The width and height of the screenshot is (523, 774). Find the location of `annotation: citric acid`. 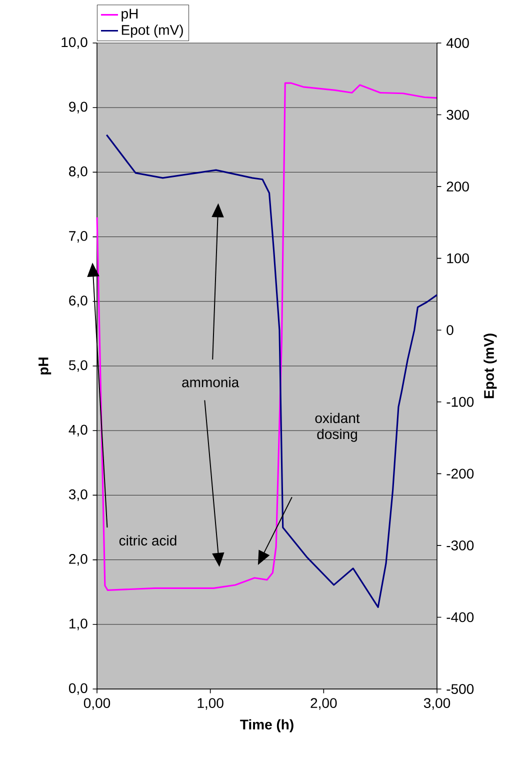

annotation: citric acid is located at coordinates (147, 540).